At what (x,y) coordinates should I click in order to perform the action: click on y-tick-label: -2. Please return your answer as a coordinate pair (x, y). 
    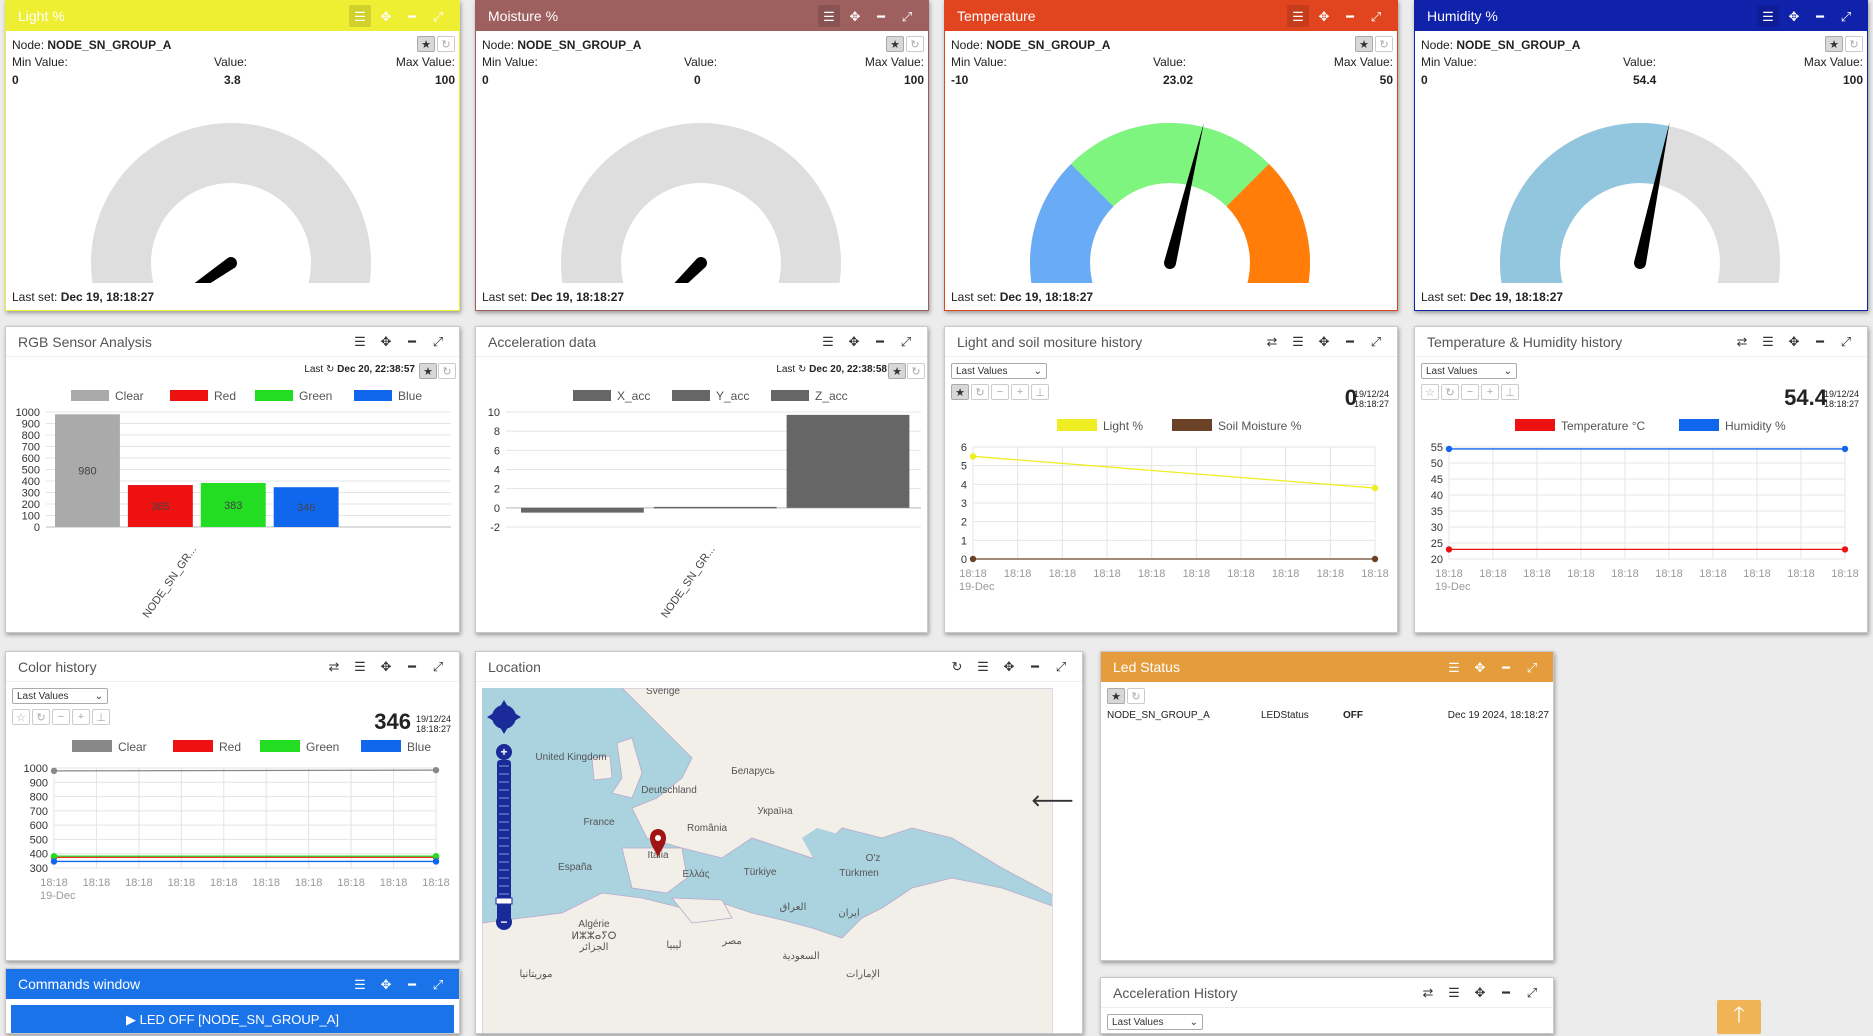
    Looking at the image, I should click on (495, 528).